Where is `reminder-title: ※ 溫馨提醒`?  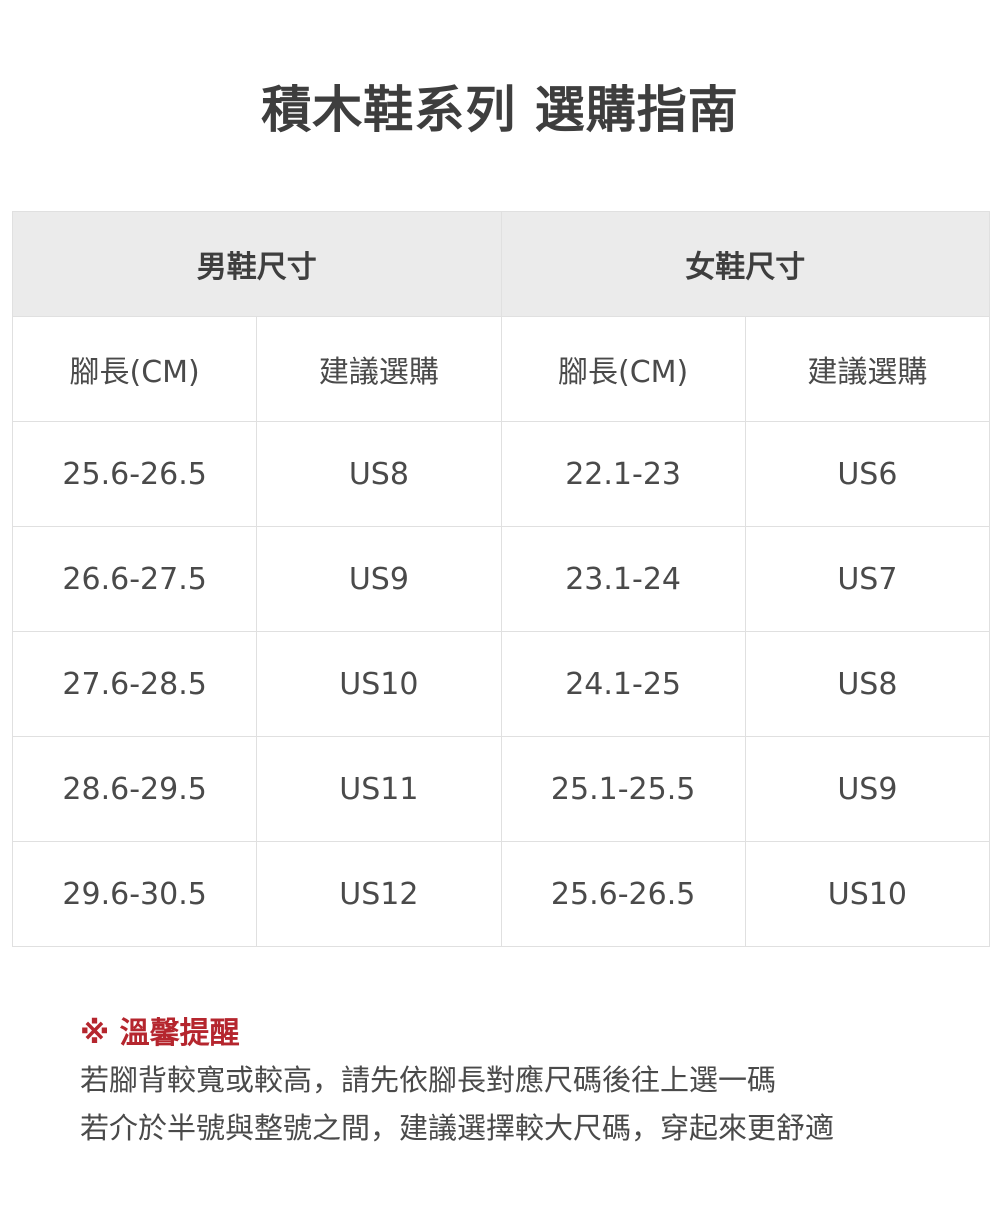 reminder-title: ※ 溫馨提醒 is located at coordinates (160, 1033).